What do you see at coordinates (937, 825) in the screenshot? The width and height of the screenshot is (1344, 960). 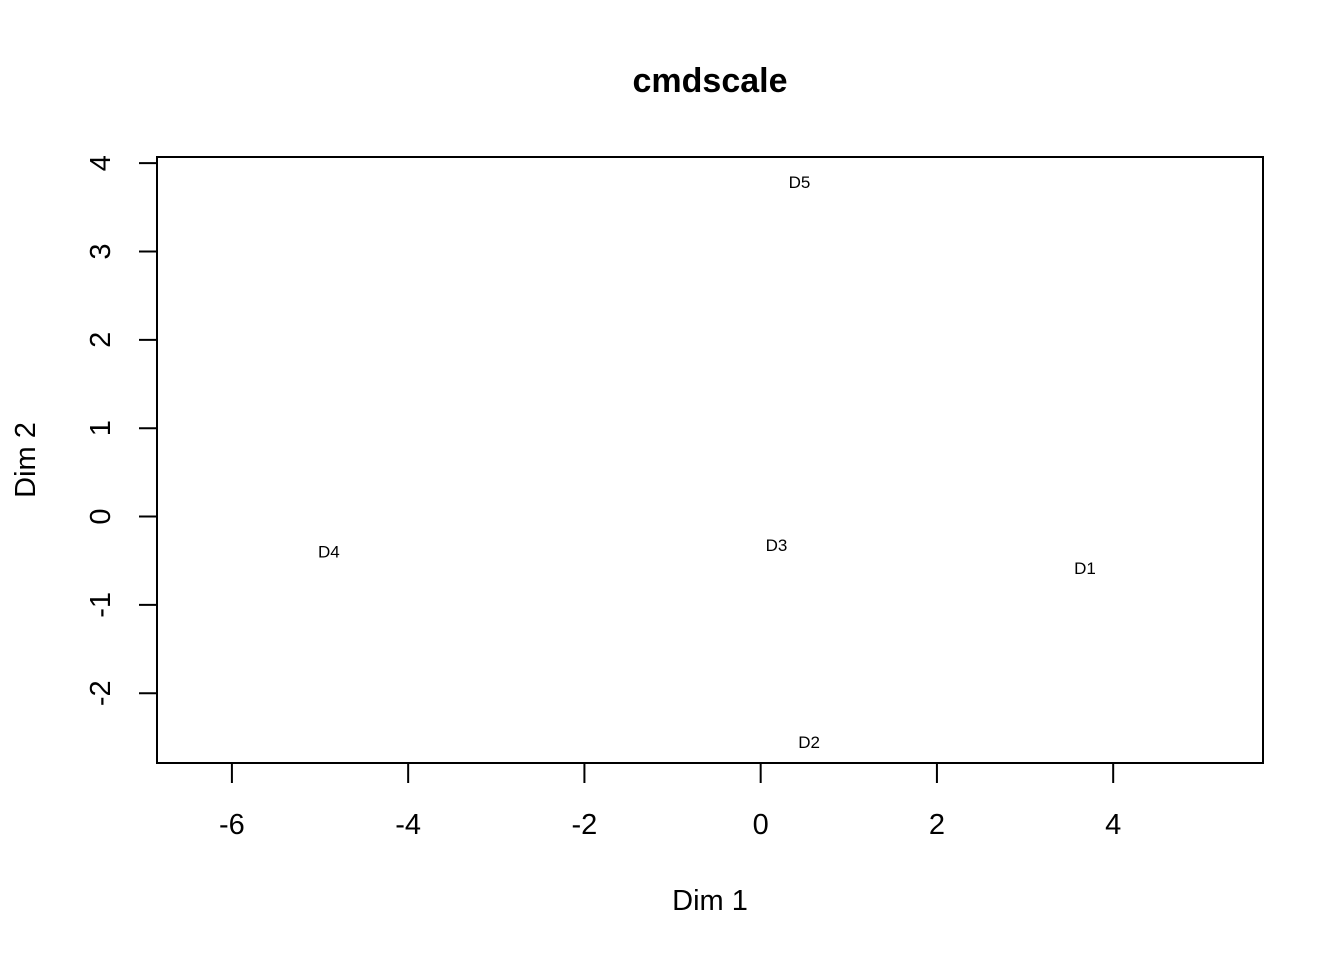 I see `x-tick-label: 2` at bounding box center [937, 825].